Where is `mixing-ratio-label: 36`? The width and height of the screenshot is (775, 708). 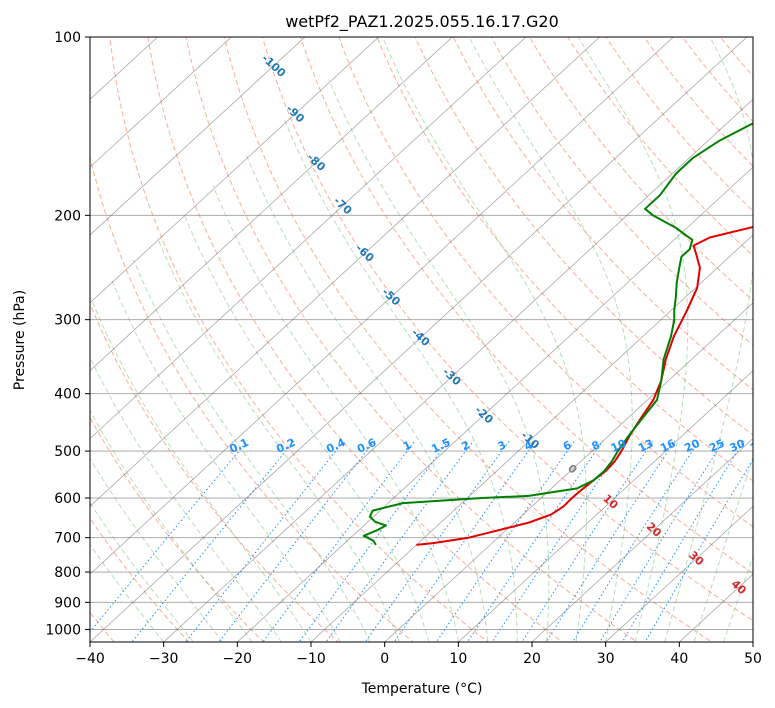 mixing-ratio-label: 36 is located at coordinates (758, 446).